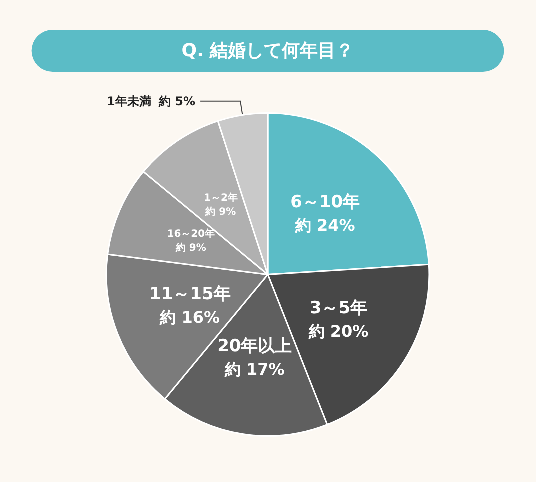 The image size is (536, 482). What do you see at coordinates (339, 308) in the screenshot?
I see `slice-label: 3～5年` at bounding box center [339, 308].